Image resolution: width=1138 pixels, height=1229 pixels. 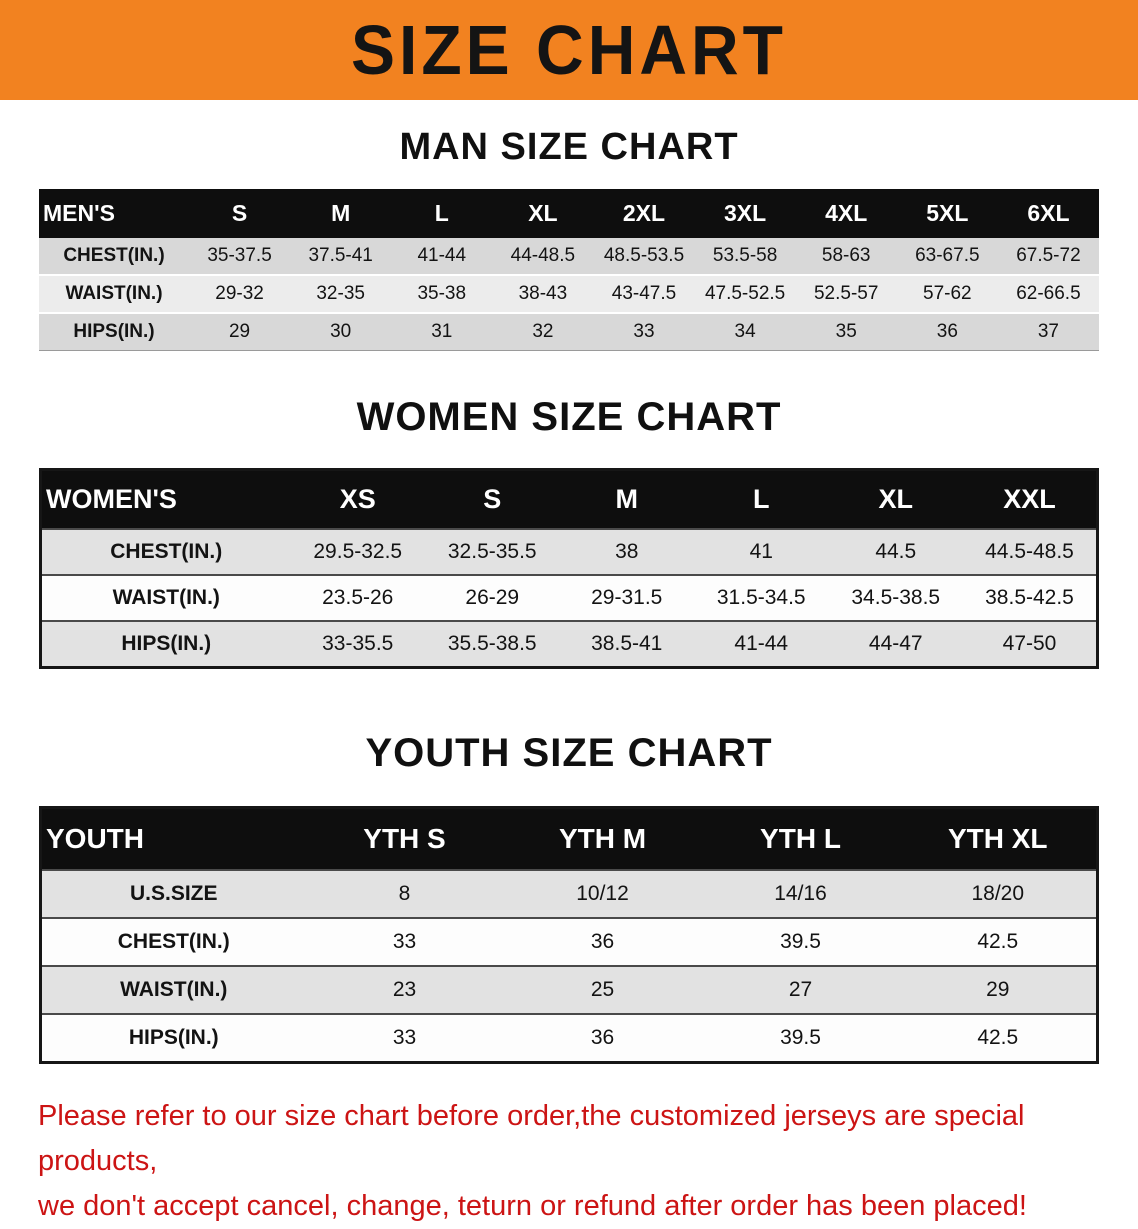 What do you see at coordinates (492, 551) in the screenshot?
I see `value-cell: 32.5-35.5` at bounding box center [492, 551].